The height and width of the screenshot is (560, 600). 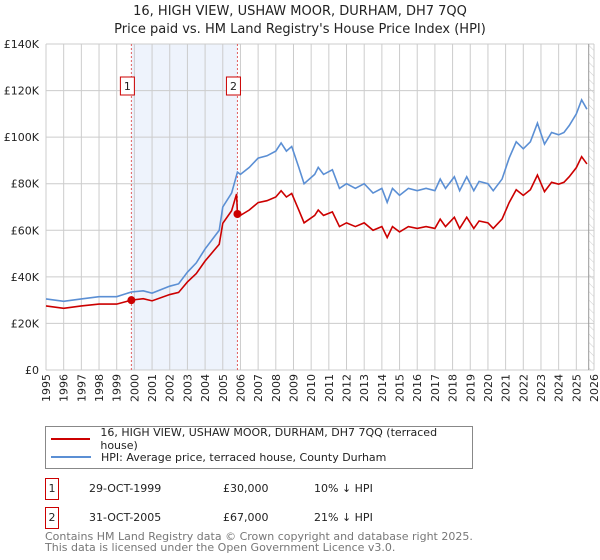 I want to click on x-tick-label: 1996, so click(x=64, y=388).